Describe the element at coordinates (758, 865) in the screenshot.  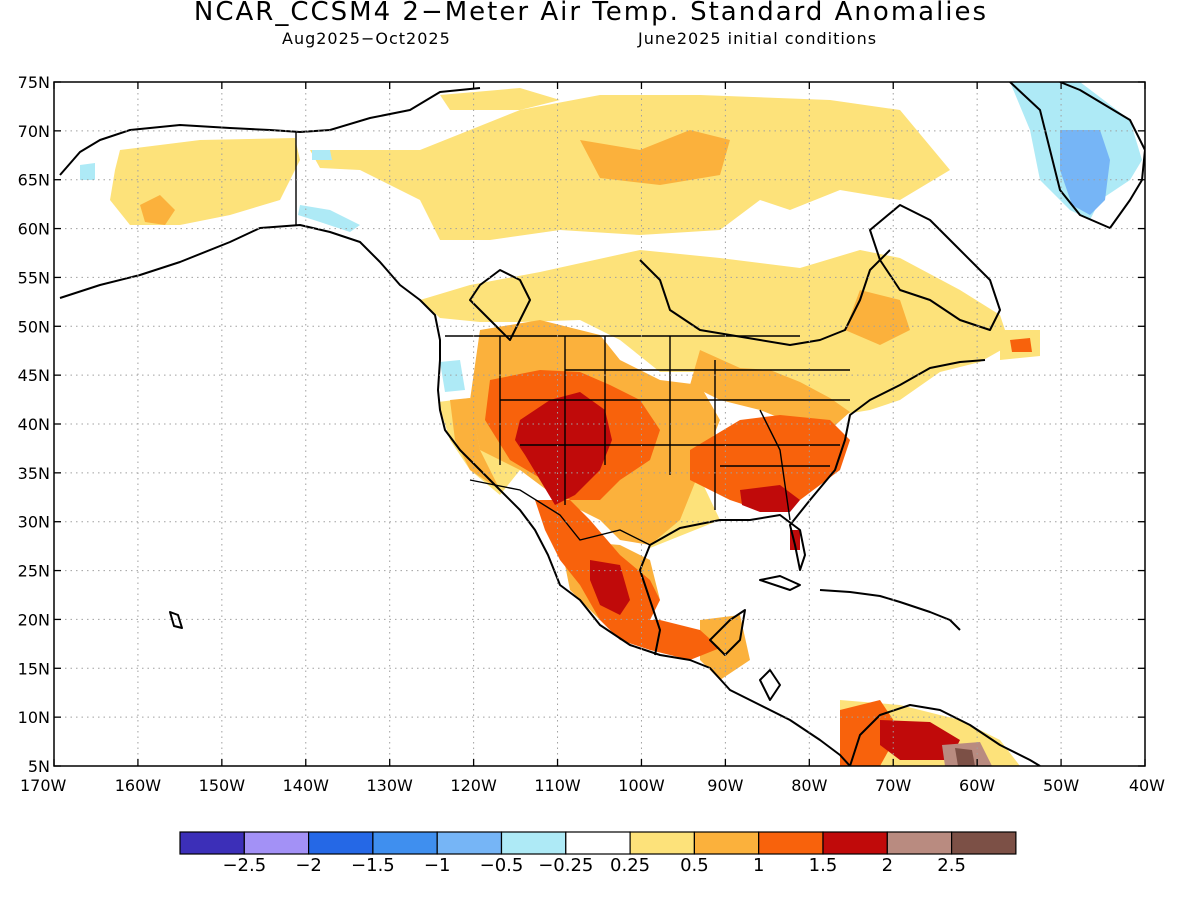
I see `colorbar-label: 1` at that location.